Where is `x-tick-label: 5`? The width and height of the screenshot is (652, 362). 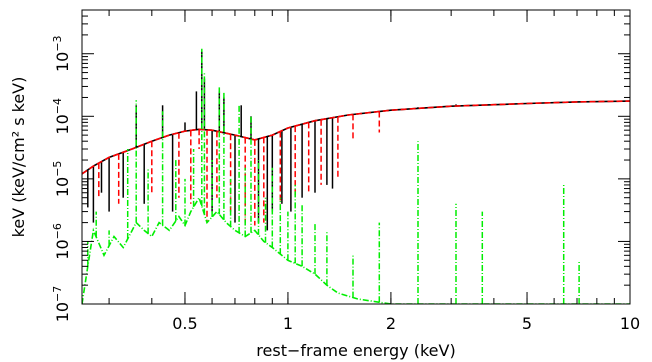 x-tick-label: 5 is located at coordinates (527, 323).